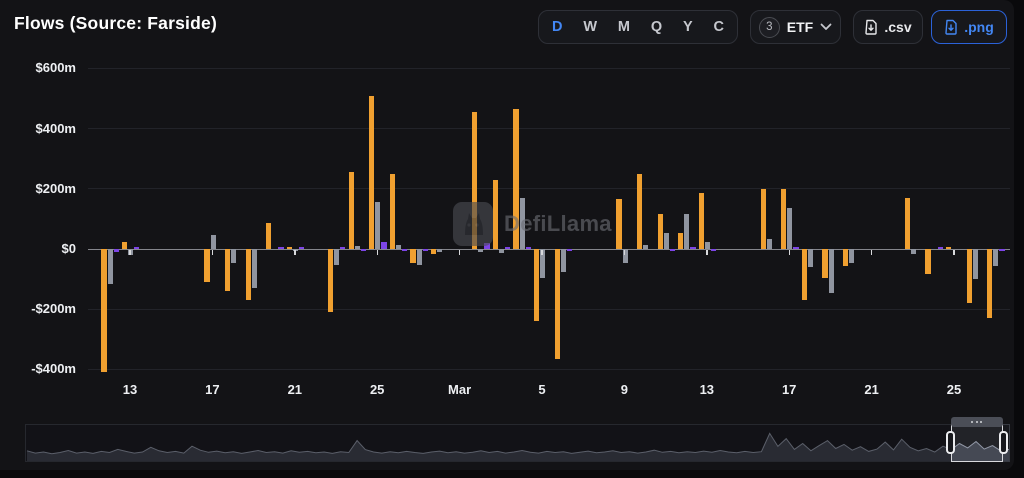 This screenshot has width=1024, height=478. What do you see at coordinates (951, 27) in the screenshot?
I see `file-download-icon` at bounding box center [951, 27].